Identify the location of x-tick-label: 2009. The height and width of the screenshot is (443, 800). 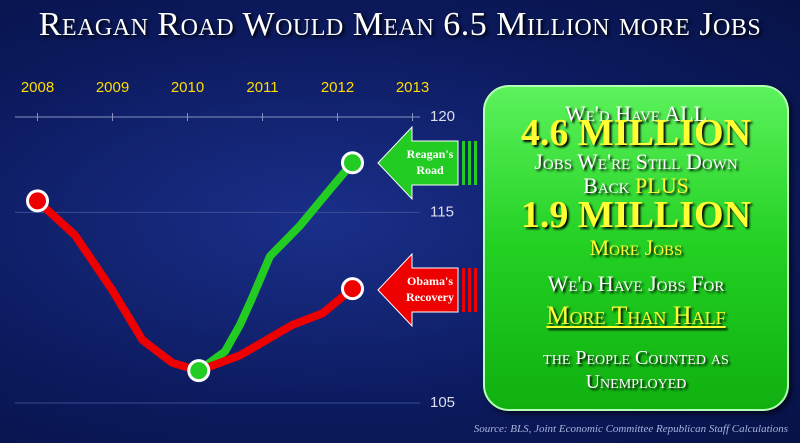
(112, 87).